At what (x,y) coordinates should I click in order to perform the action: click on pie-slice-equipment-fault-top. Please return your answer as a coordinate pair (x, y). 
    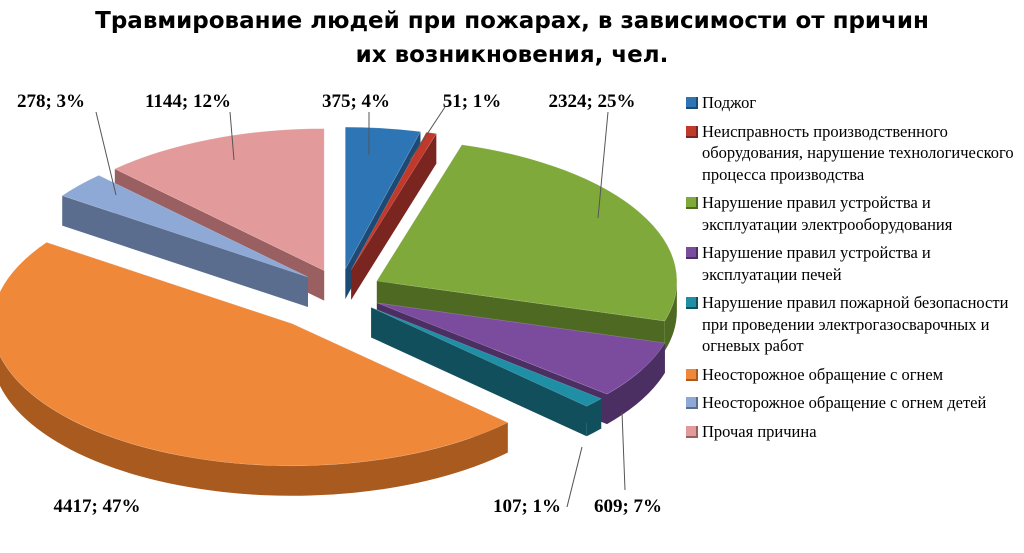
    Looking at the image, I should click on (393, 200).